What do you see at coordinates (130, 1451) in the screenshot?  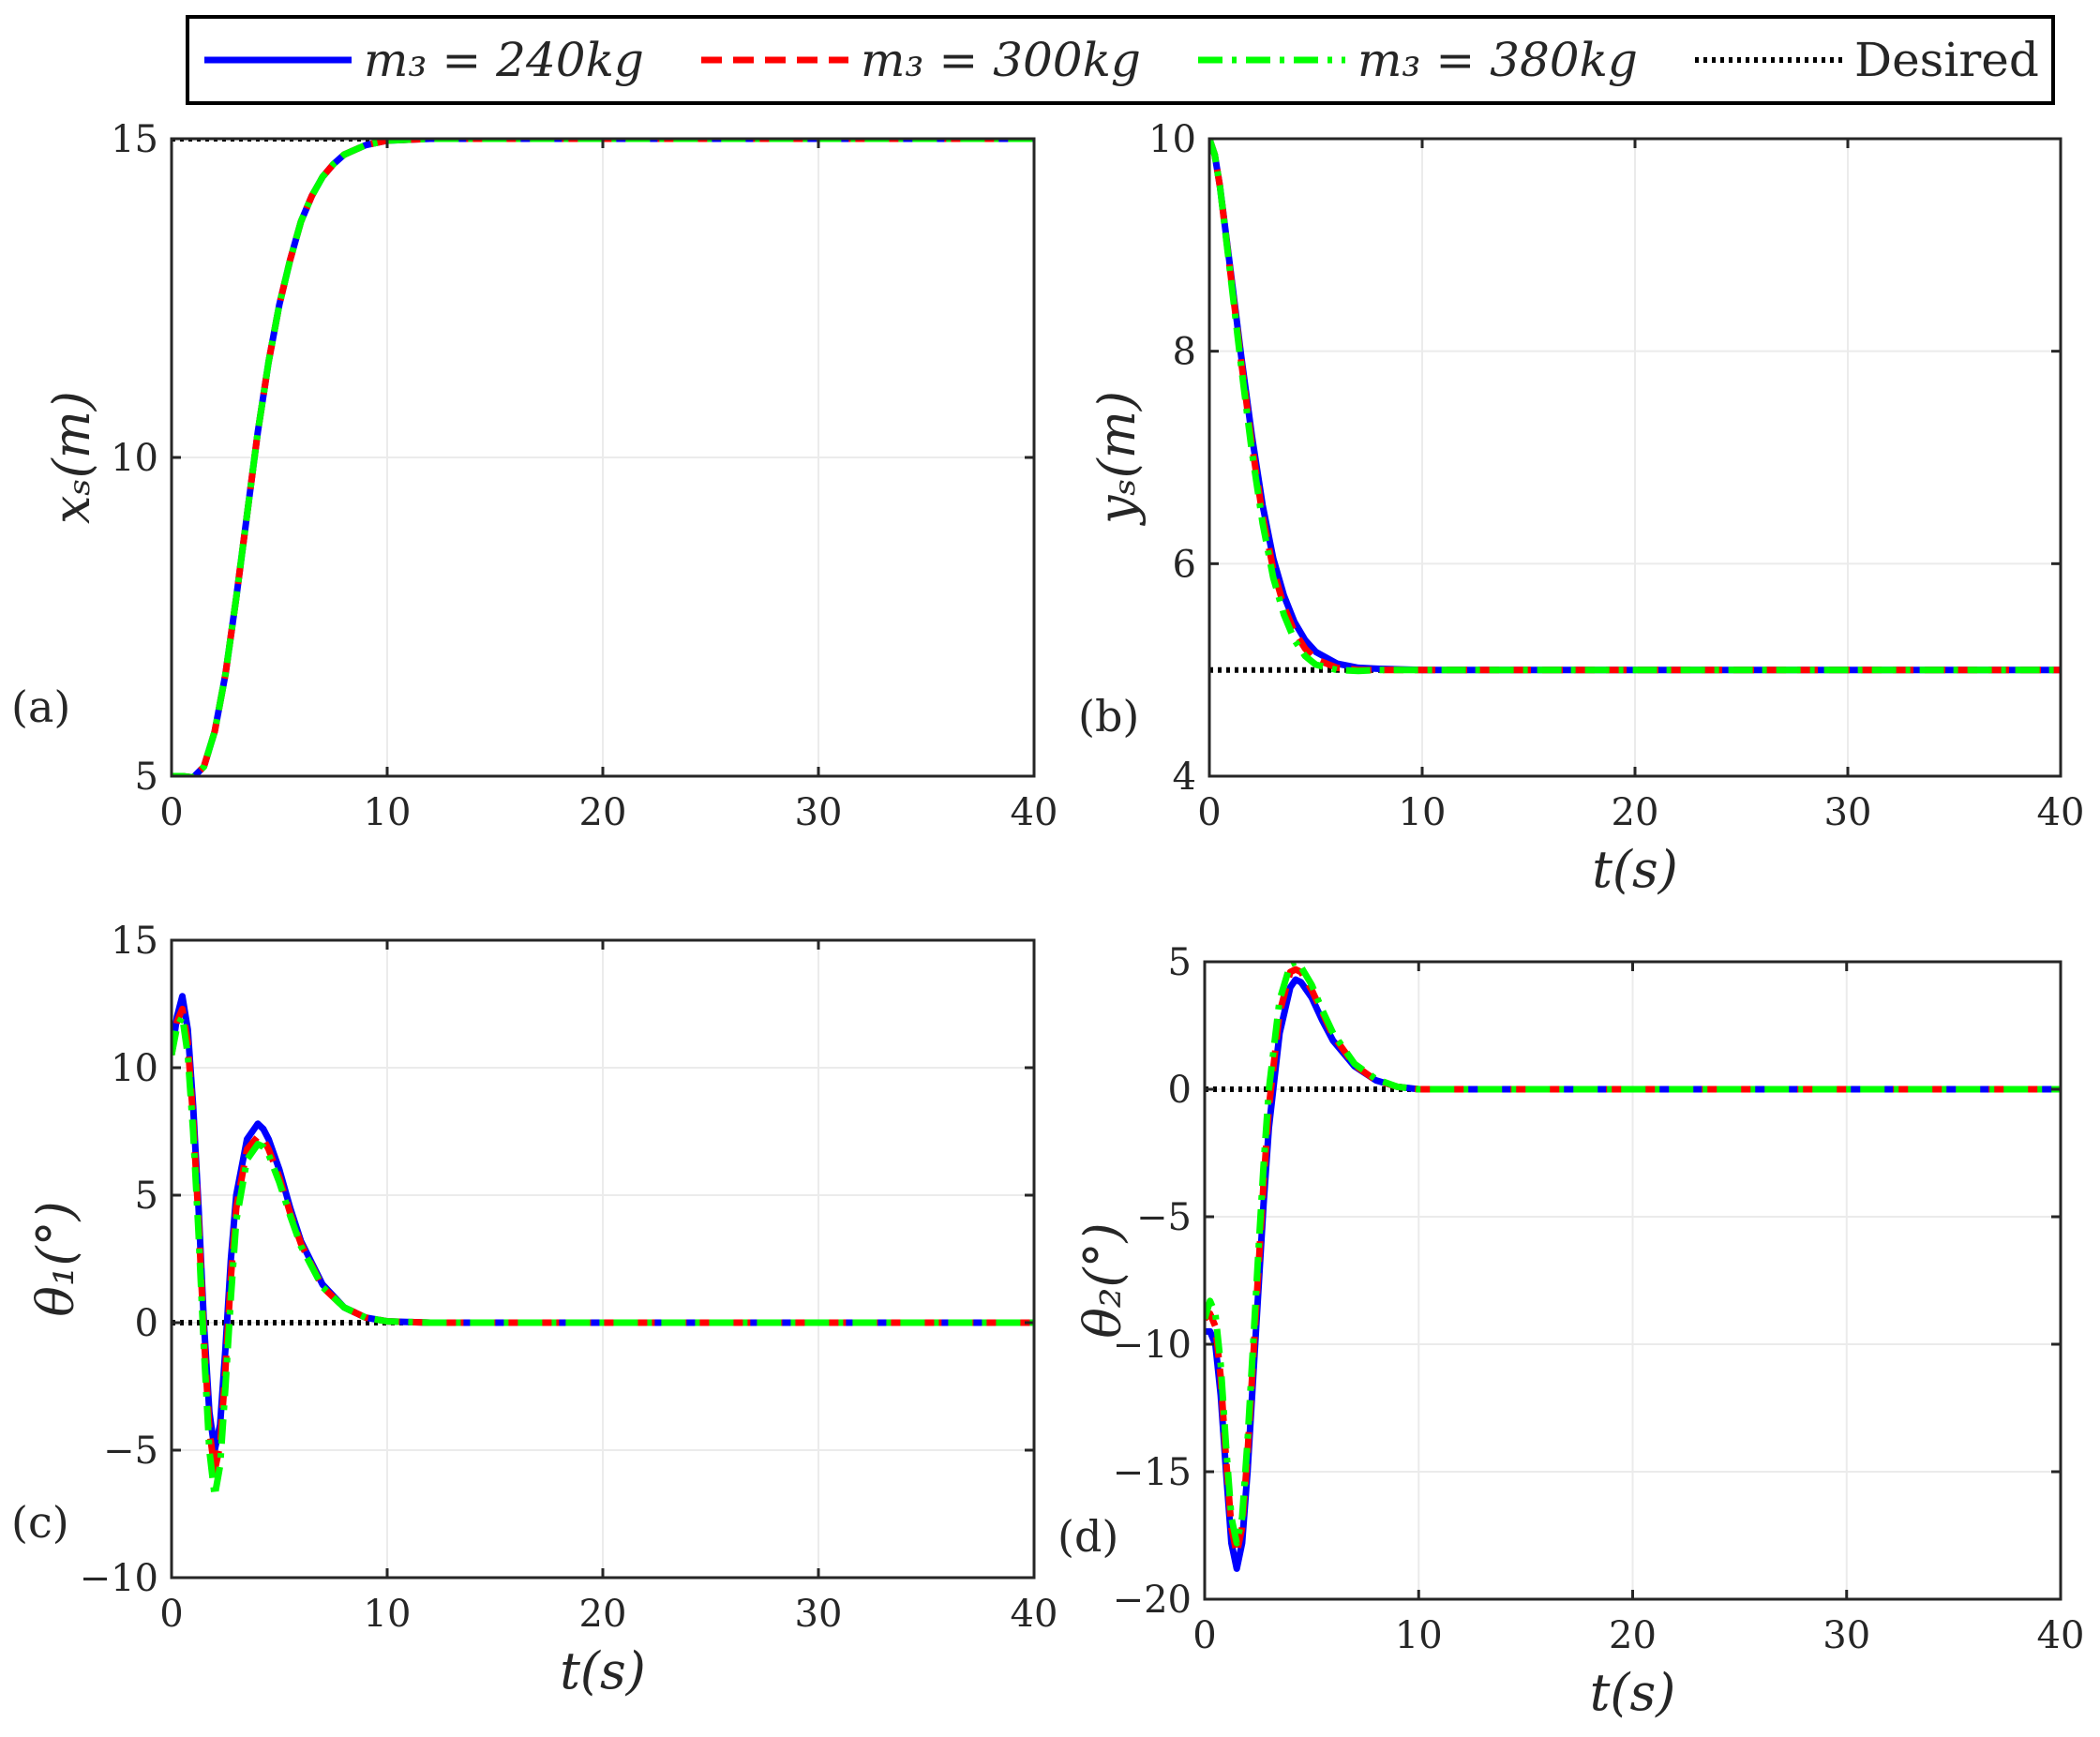 I see `panel-c-ytick-label: −5` at bounding box center [130, 1451].